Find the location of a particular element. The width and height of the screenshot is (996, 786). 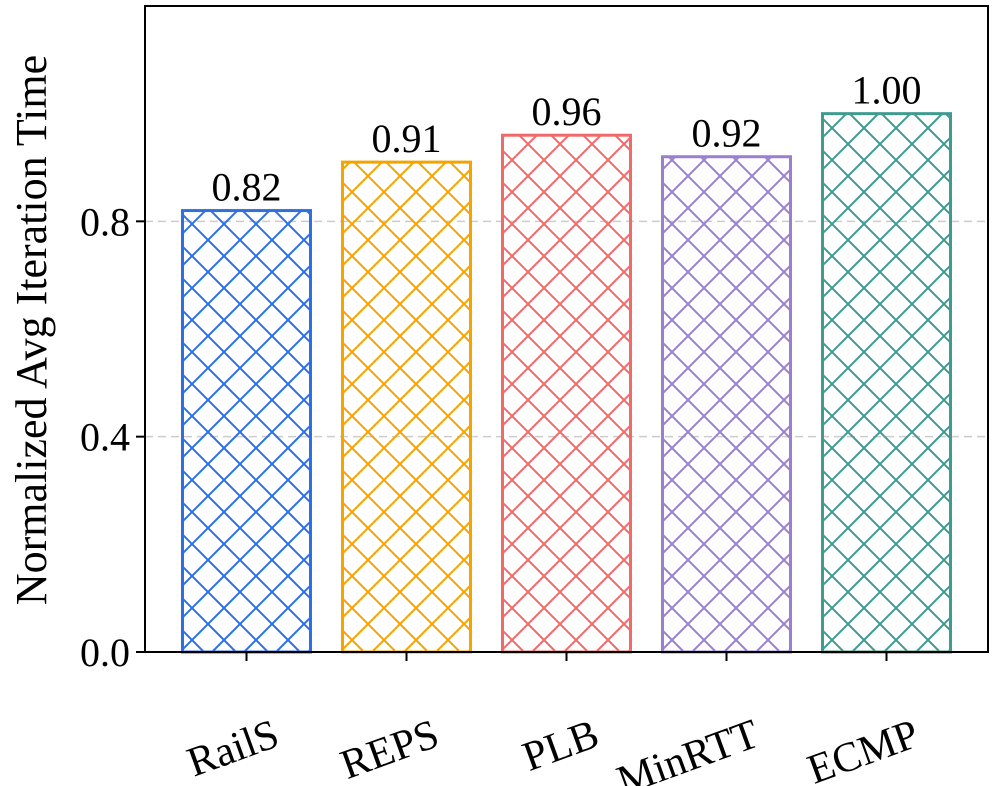

x-tick-label-reps: REPS is located at coordinates (390, 748).